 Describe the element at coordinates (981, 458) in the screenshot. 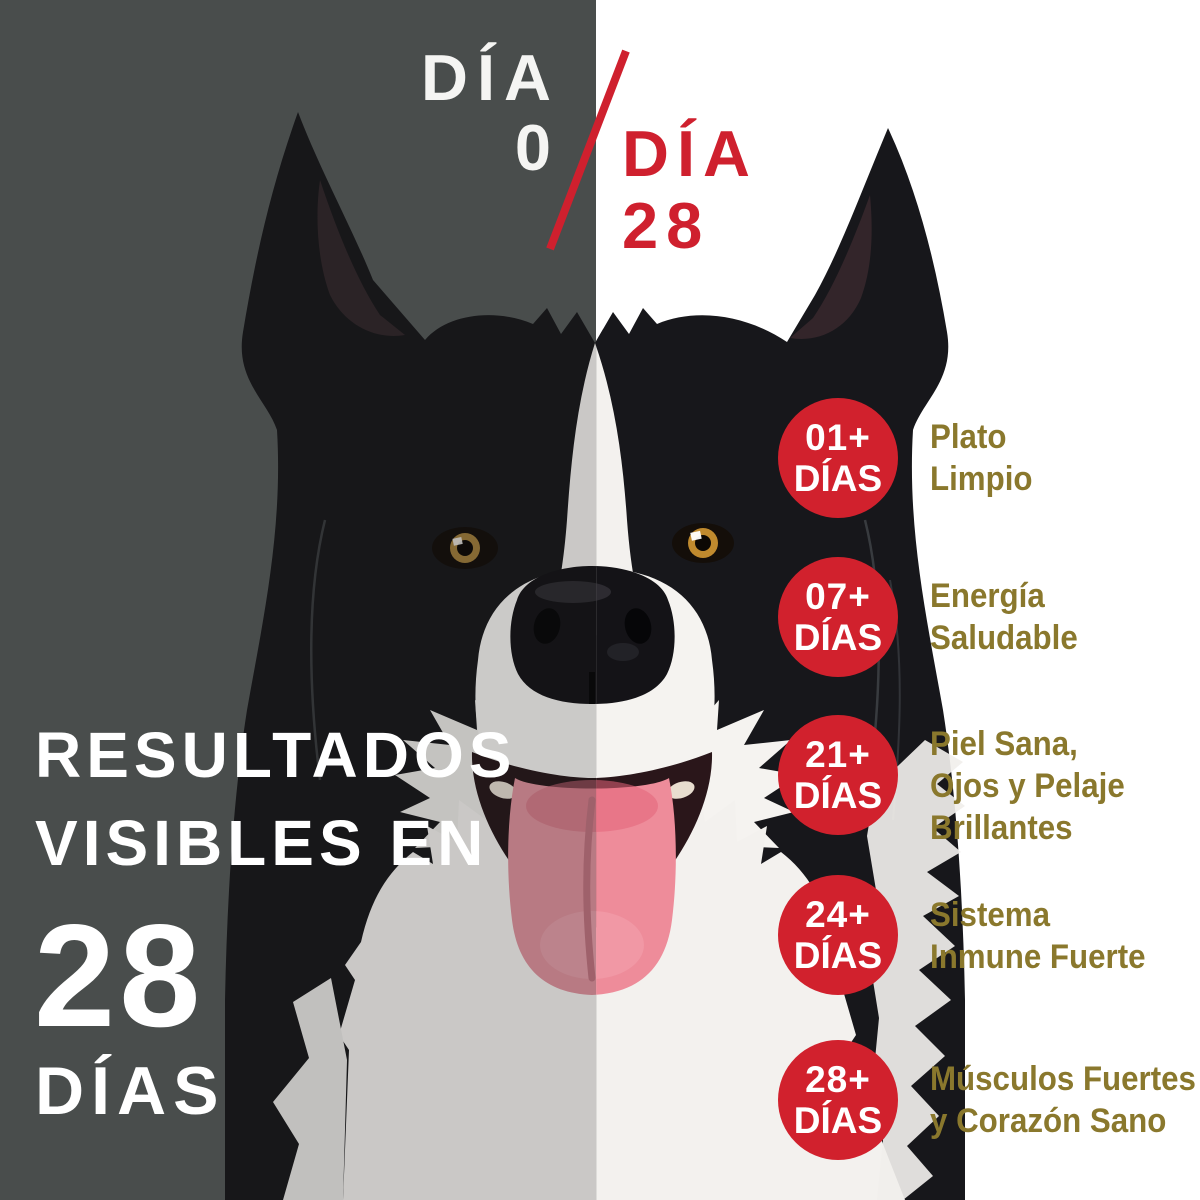

I see `benefit-text-plato-limpio: Plato Limpio` at that location.